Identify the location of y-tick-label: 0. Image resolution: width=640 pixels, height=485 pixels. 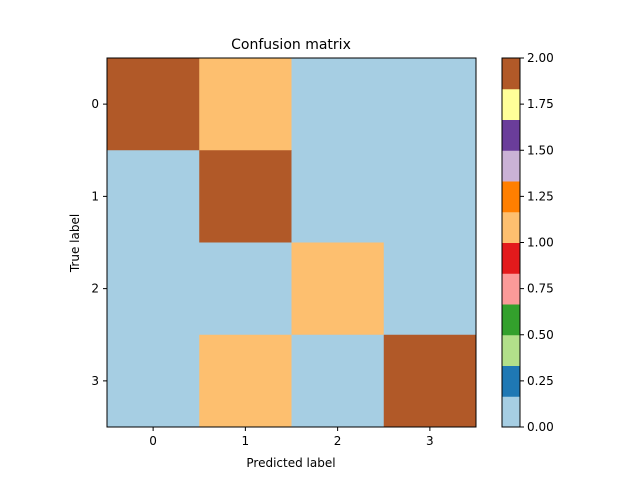
(95, 104).